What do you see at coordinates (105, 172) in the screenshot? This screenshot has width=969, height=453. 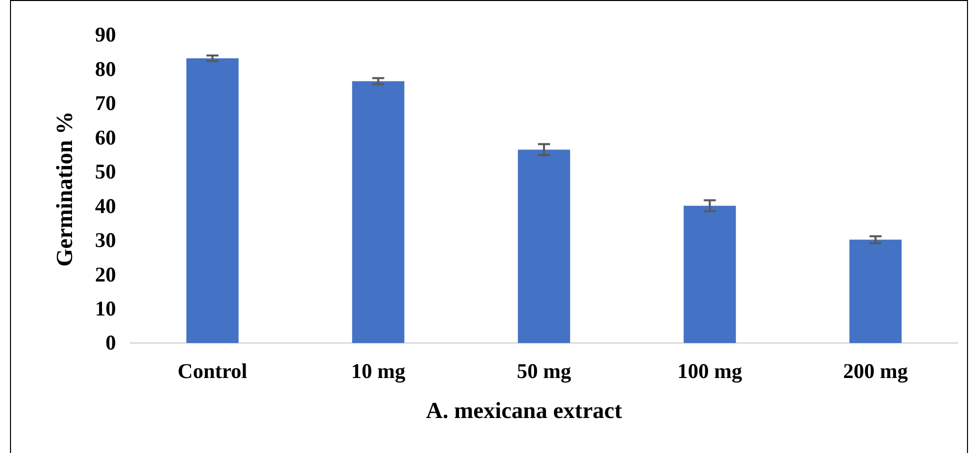 I see `y-tick-label: 50` at bounding box center [105, 172].